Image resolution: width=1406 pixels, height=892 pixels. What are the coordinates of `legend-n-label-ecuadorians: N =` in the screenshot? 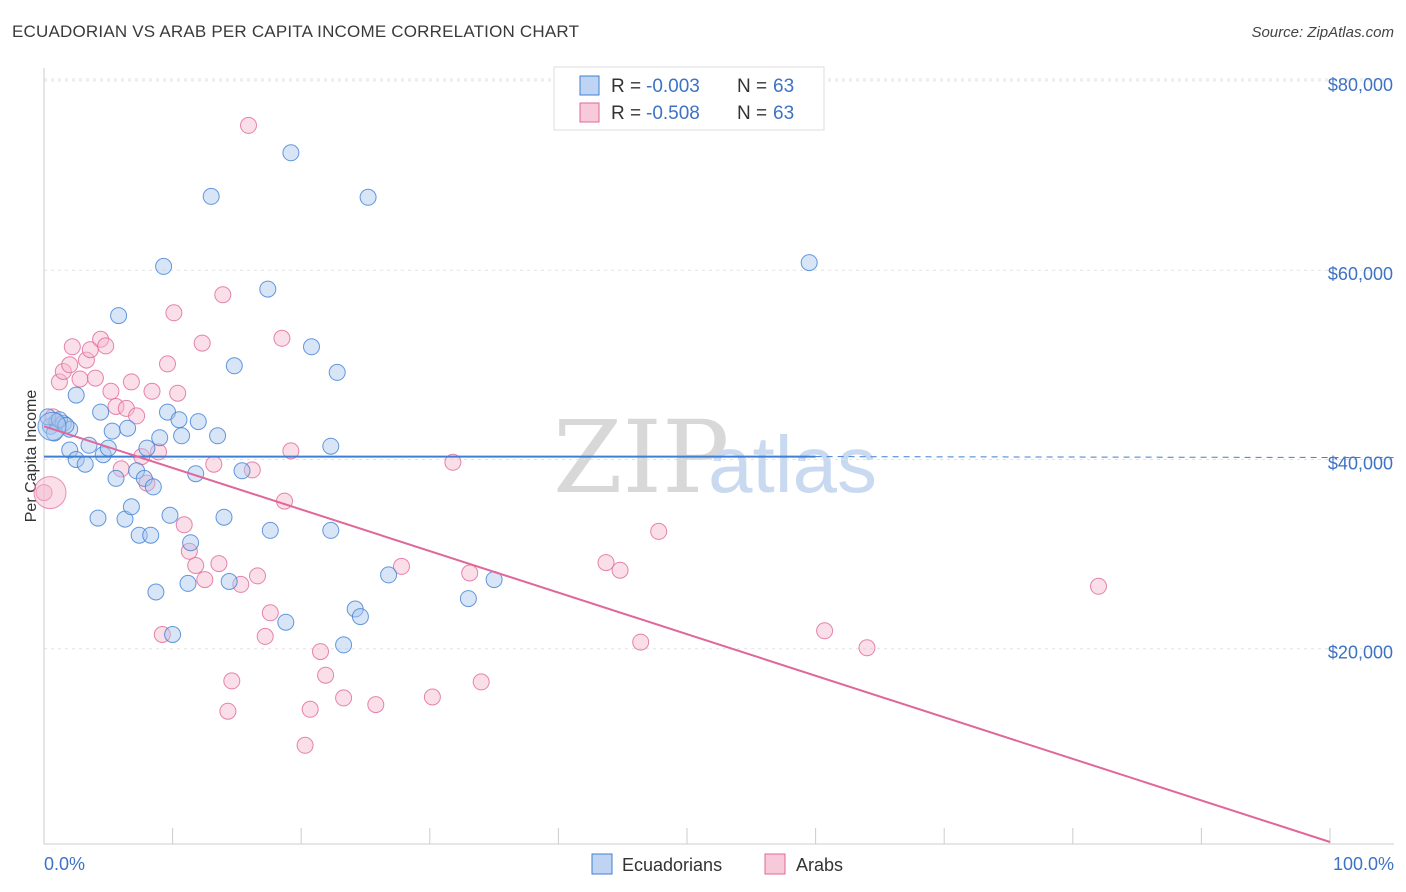 It's located at (752, 86).